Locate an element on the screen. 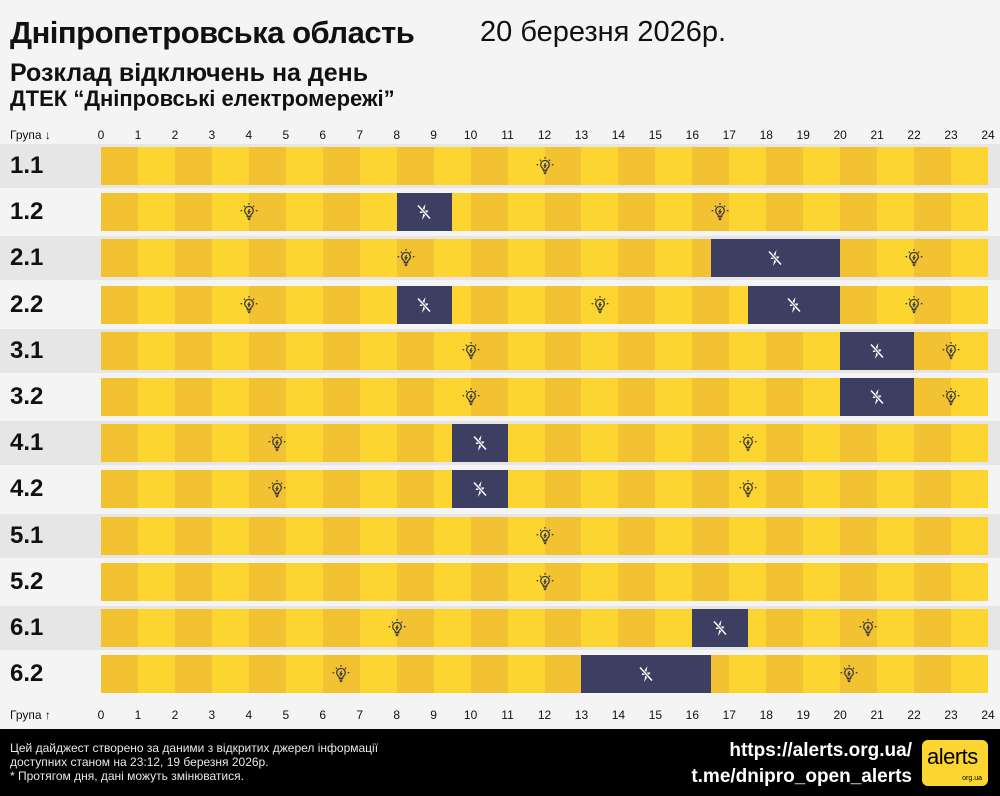 The width and height of the screenshot is (1000, 796). website-link: https://alerts.org.ua/ is located at coordinates (820, 750).